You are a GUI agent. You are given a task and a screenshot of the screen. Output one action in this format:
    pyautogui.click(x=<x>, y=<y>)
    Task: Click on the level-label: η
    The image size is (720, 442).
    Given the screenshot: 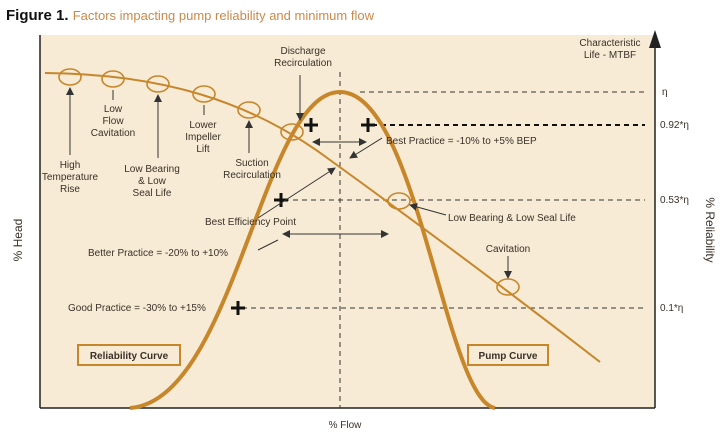 What is the action you would take?
    pyautogui.click(x=665, y=92)
    